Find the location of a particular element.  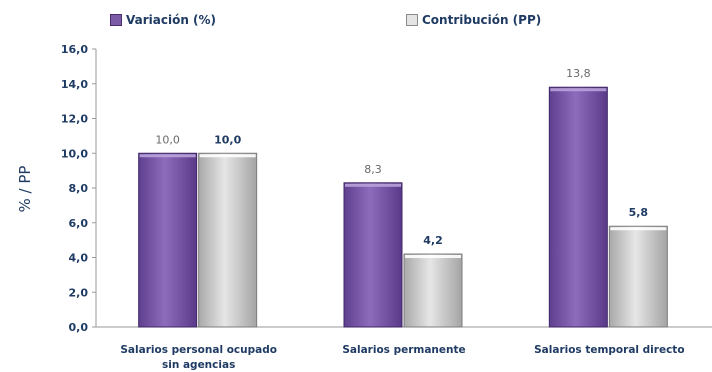

data-label: 13,8 is located at coordinates (578, 73).